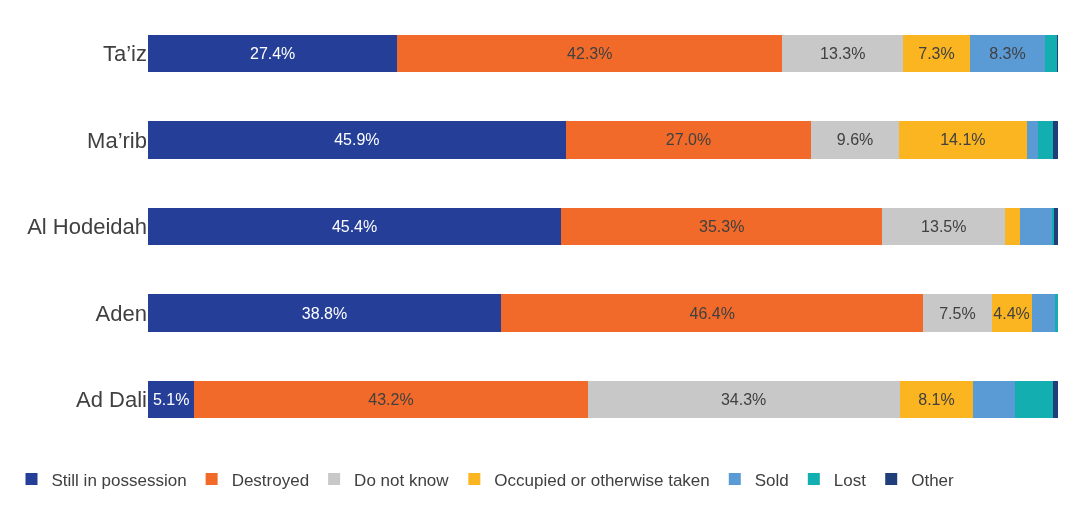  I want to click on data-label: 13.5%, so click(944, 226).